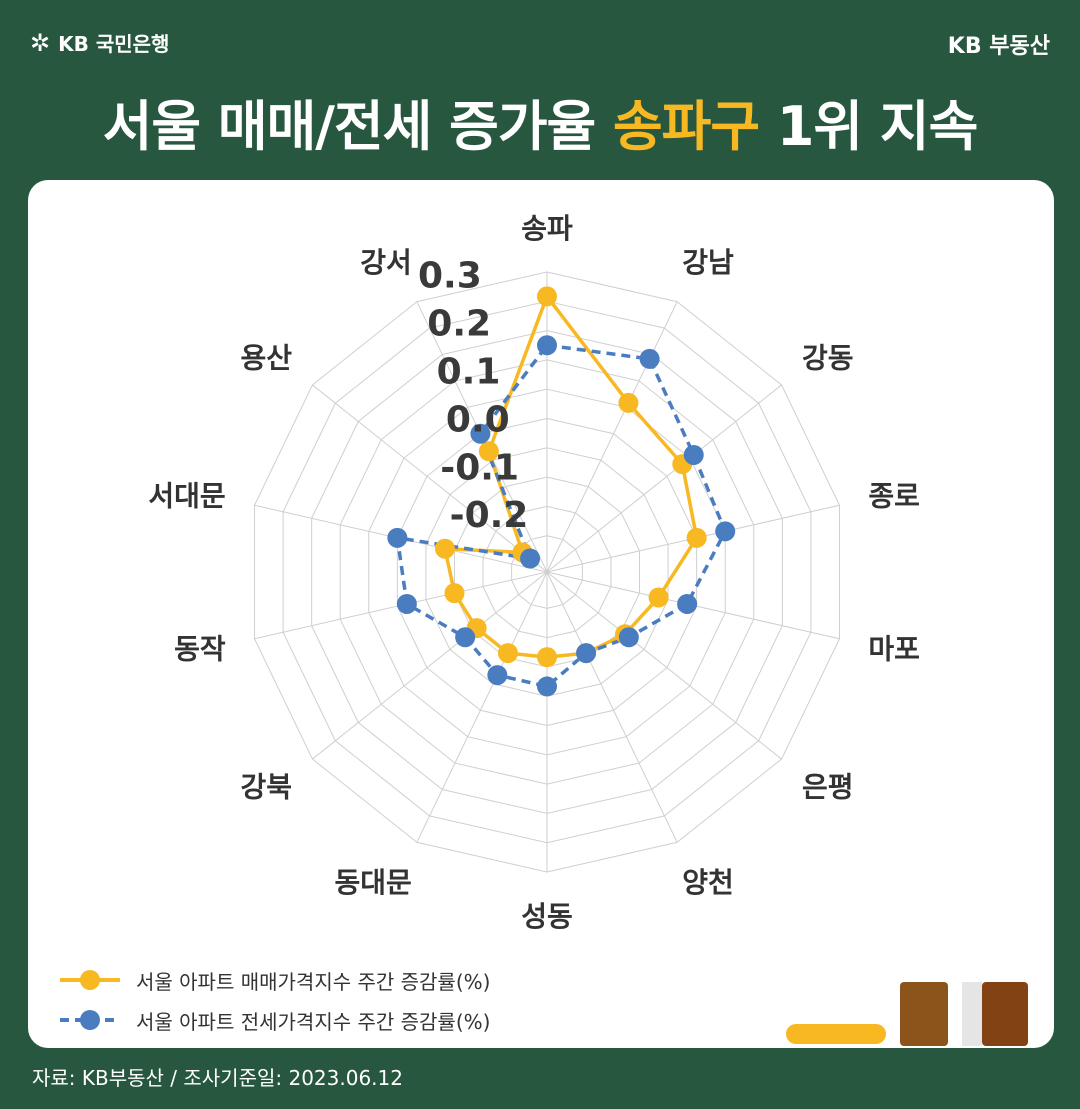  What do you see at coordinates (114, 44) in the screenshot?
I see `kb-bank-name: KB 국민은행` at bounding box center [114, 44].